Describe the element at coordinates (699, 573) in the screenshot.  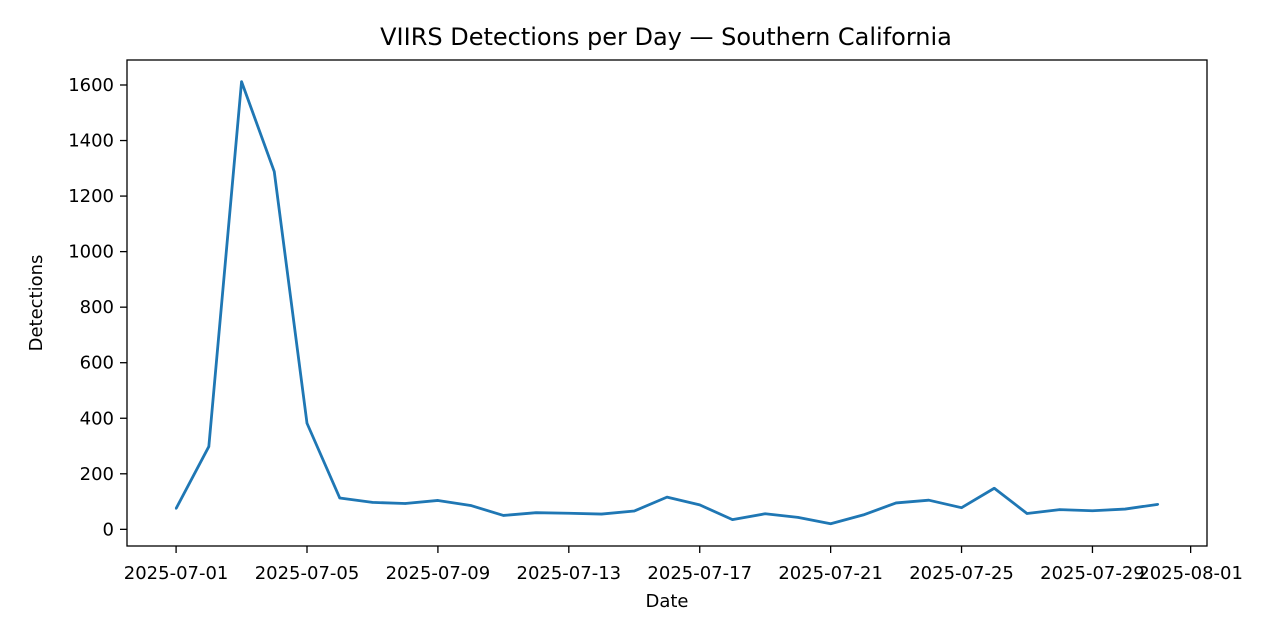
I see `x-tick-label: 2025-07-17` at that location.